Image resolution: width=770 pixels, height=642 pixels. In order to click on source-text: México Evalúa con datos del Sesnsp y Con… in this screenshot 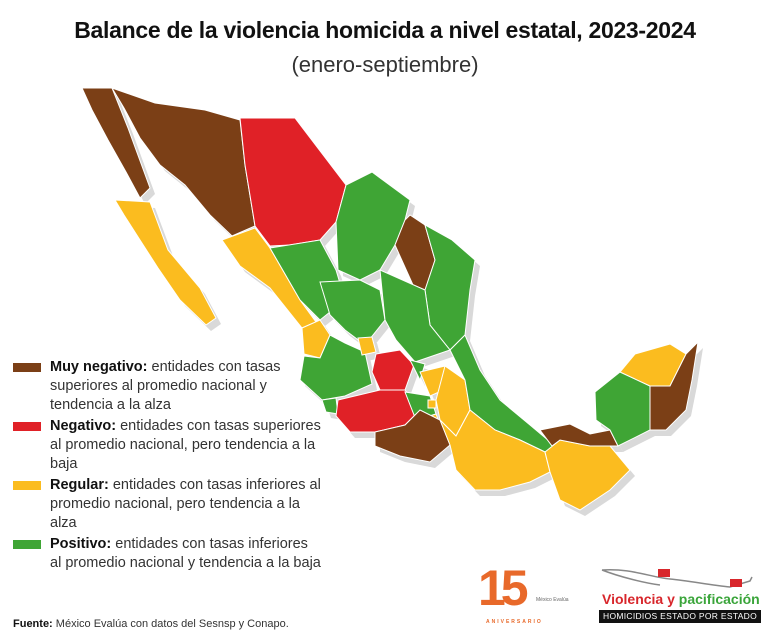, I will do `click(172, 624)`.